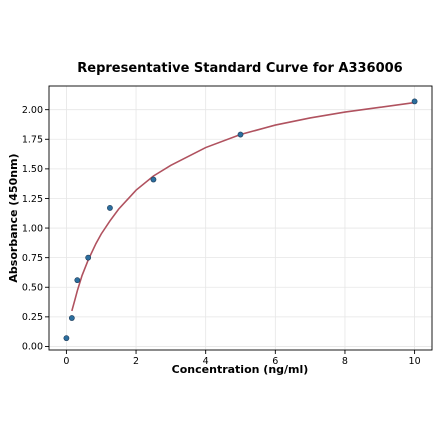 This screenshot has height=441, width=440. What do you see at coordinates (32, 199) in the screenshot?
I see `y-tick-label: 1.25` at bounding box center [32, 199].